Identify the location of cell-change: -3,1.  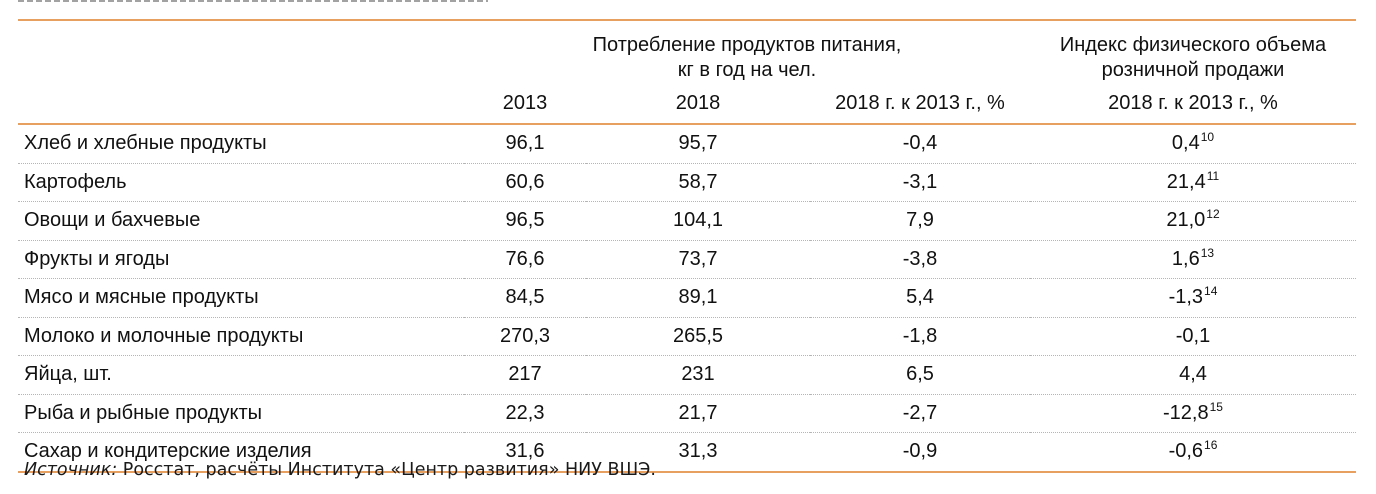
(920, 182).